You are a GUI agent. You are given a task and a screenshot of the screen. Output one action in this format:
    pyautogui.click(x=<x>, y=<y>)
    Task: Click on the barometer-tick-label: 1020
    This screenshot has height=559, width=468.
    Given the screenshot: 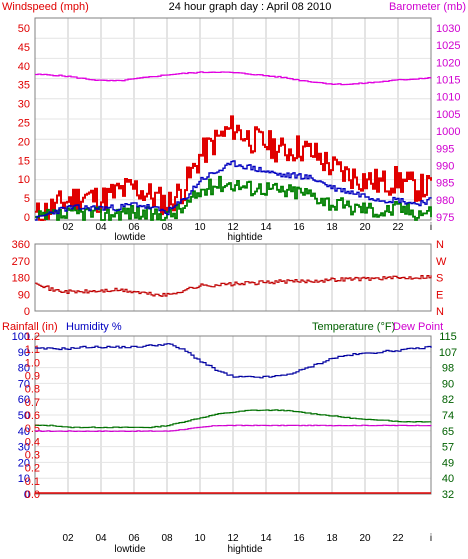 What is the action you would take?
    pyautogui.click(x=448, y=63)
    